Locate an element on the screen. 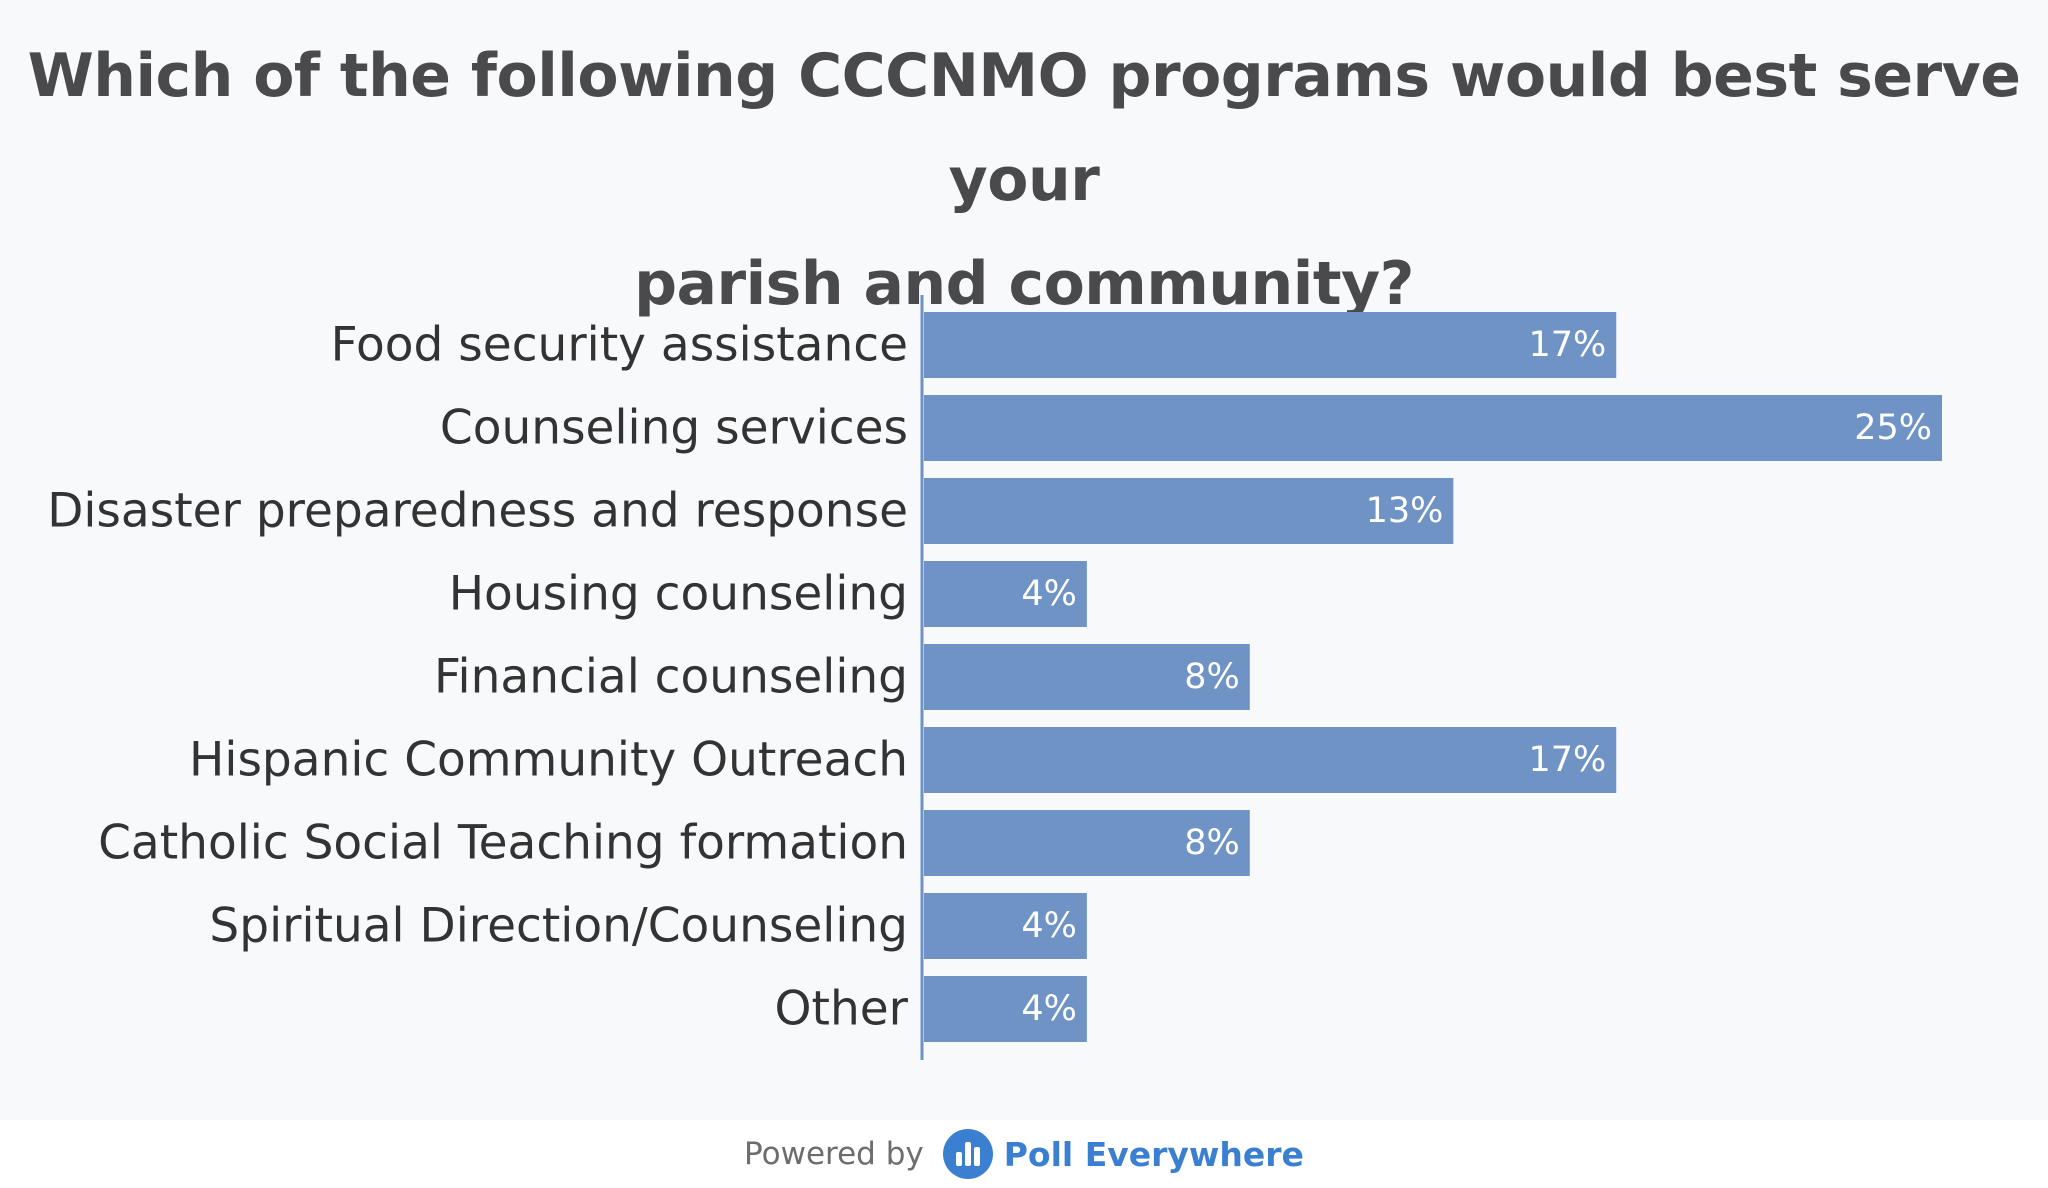 This screenshot has height=1188, width=2048. category-label-3: Housing counseling is located at coordinates (678, 594).